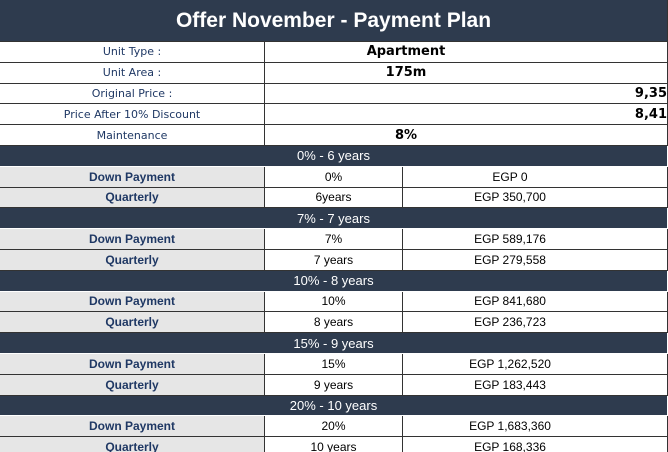  Describe the element at coordinates (466, 115) in the screenshot. I see `info-value: 8,41` at that location.